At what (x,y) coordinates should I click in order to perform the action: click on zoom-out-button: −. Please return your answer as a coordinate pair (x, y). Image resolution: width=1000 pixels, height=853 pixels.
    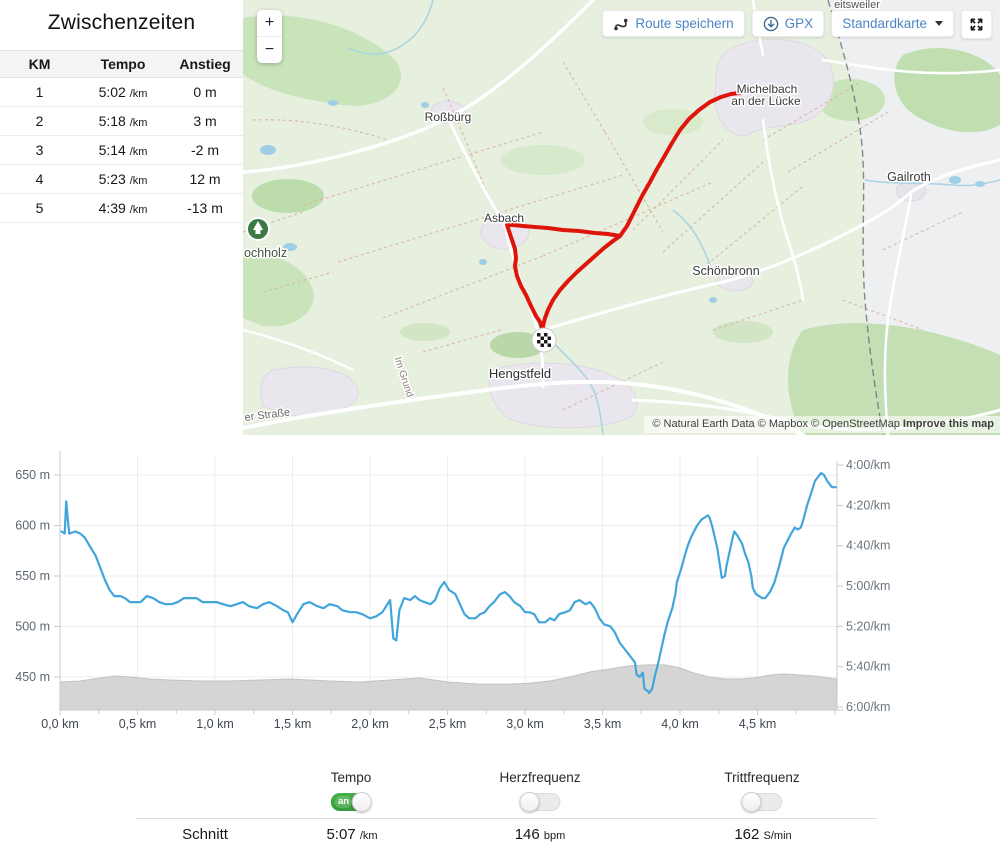
    Looking at the image, I should click on (269, 49).